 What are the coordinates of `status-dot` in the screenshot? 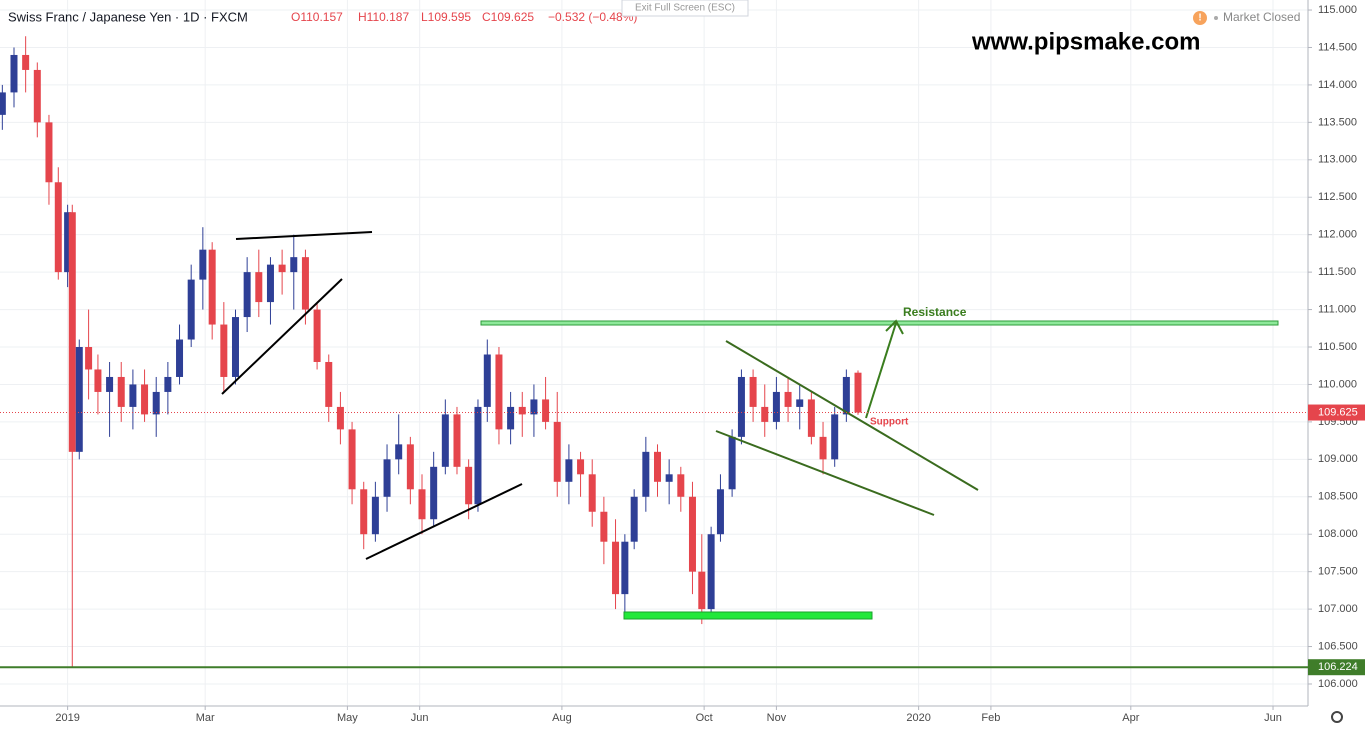 It's located at (1216, 18).